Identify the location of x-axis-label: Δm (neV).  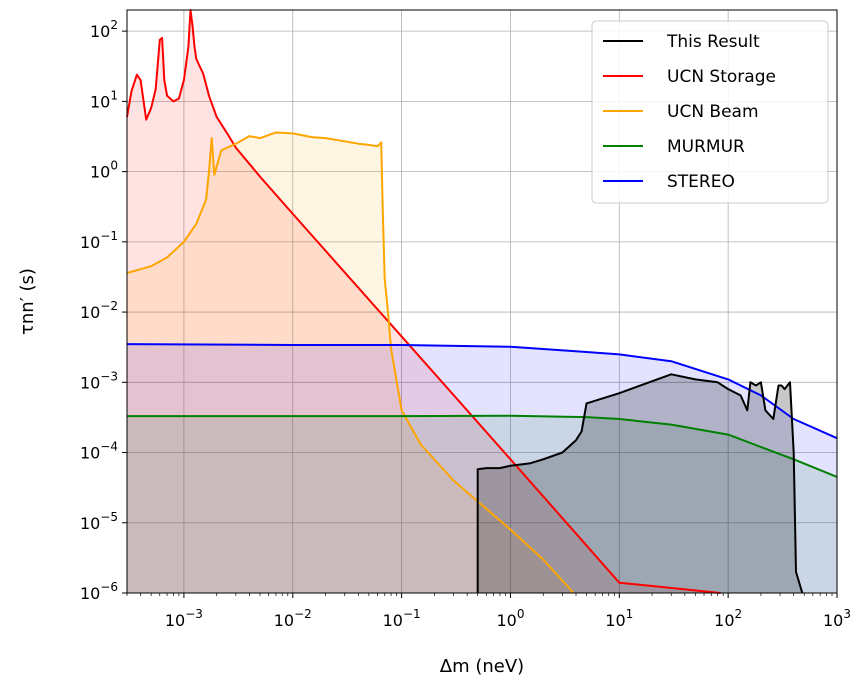
(482, 666).